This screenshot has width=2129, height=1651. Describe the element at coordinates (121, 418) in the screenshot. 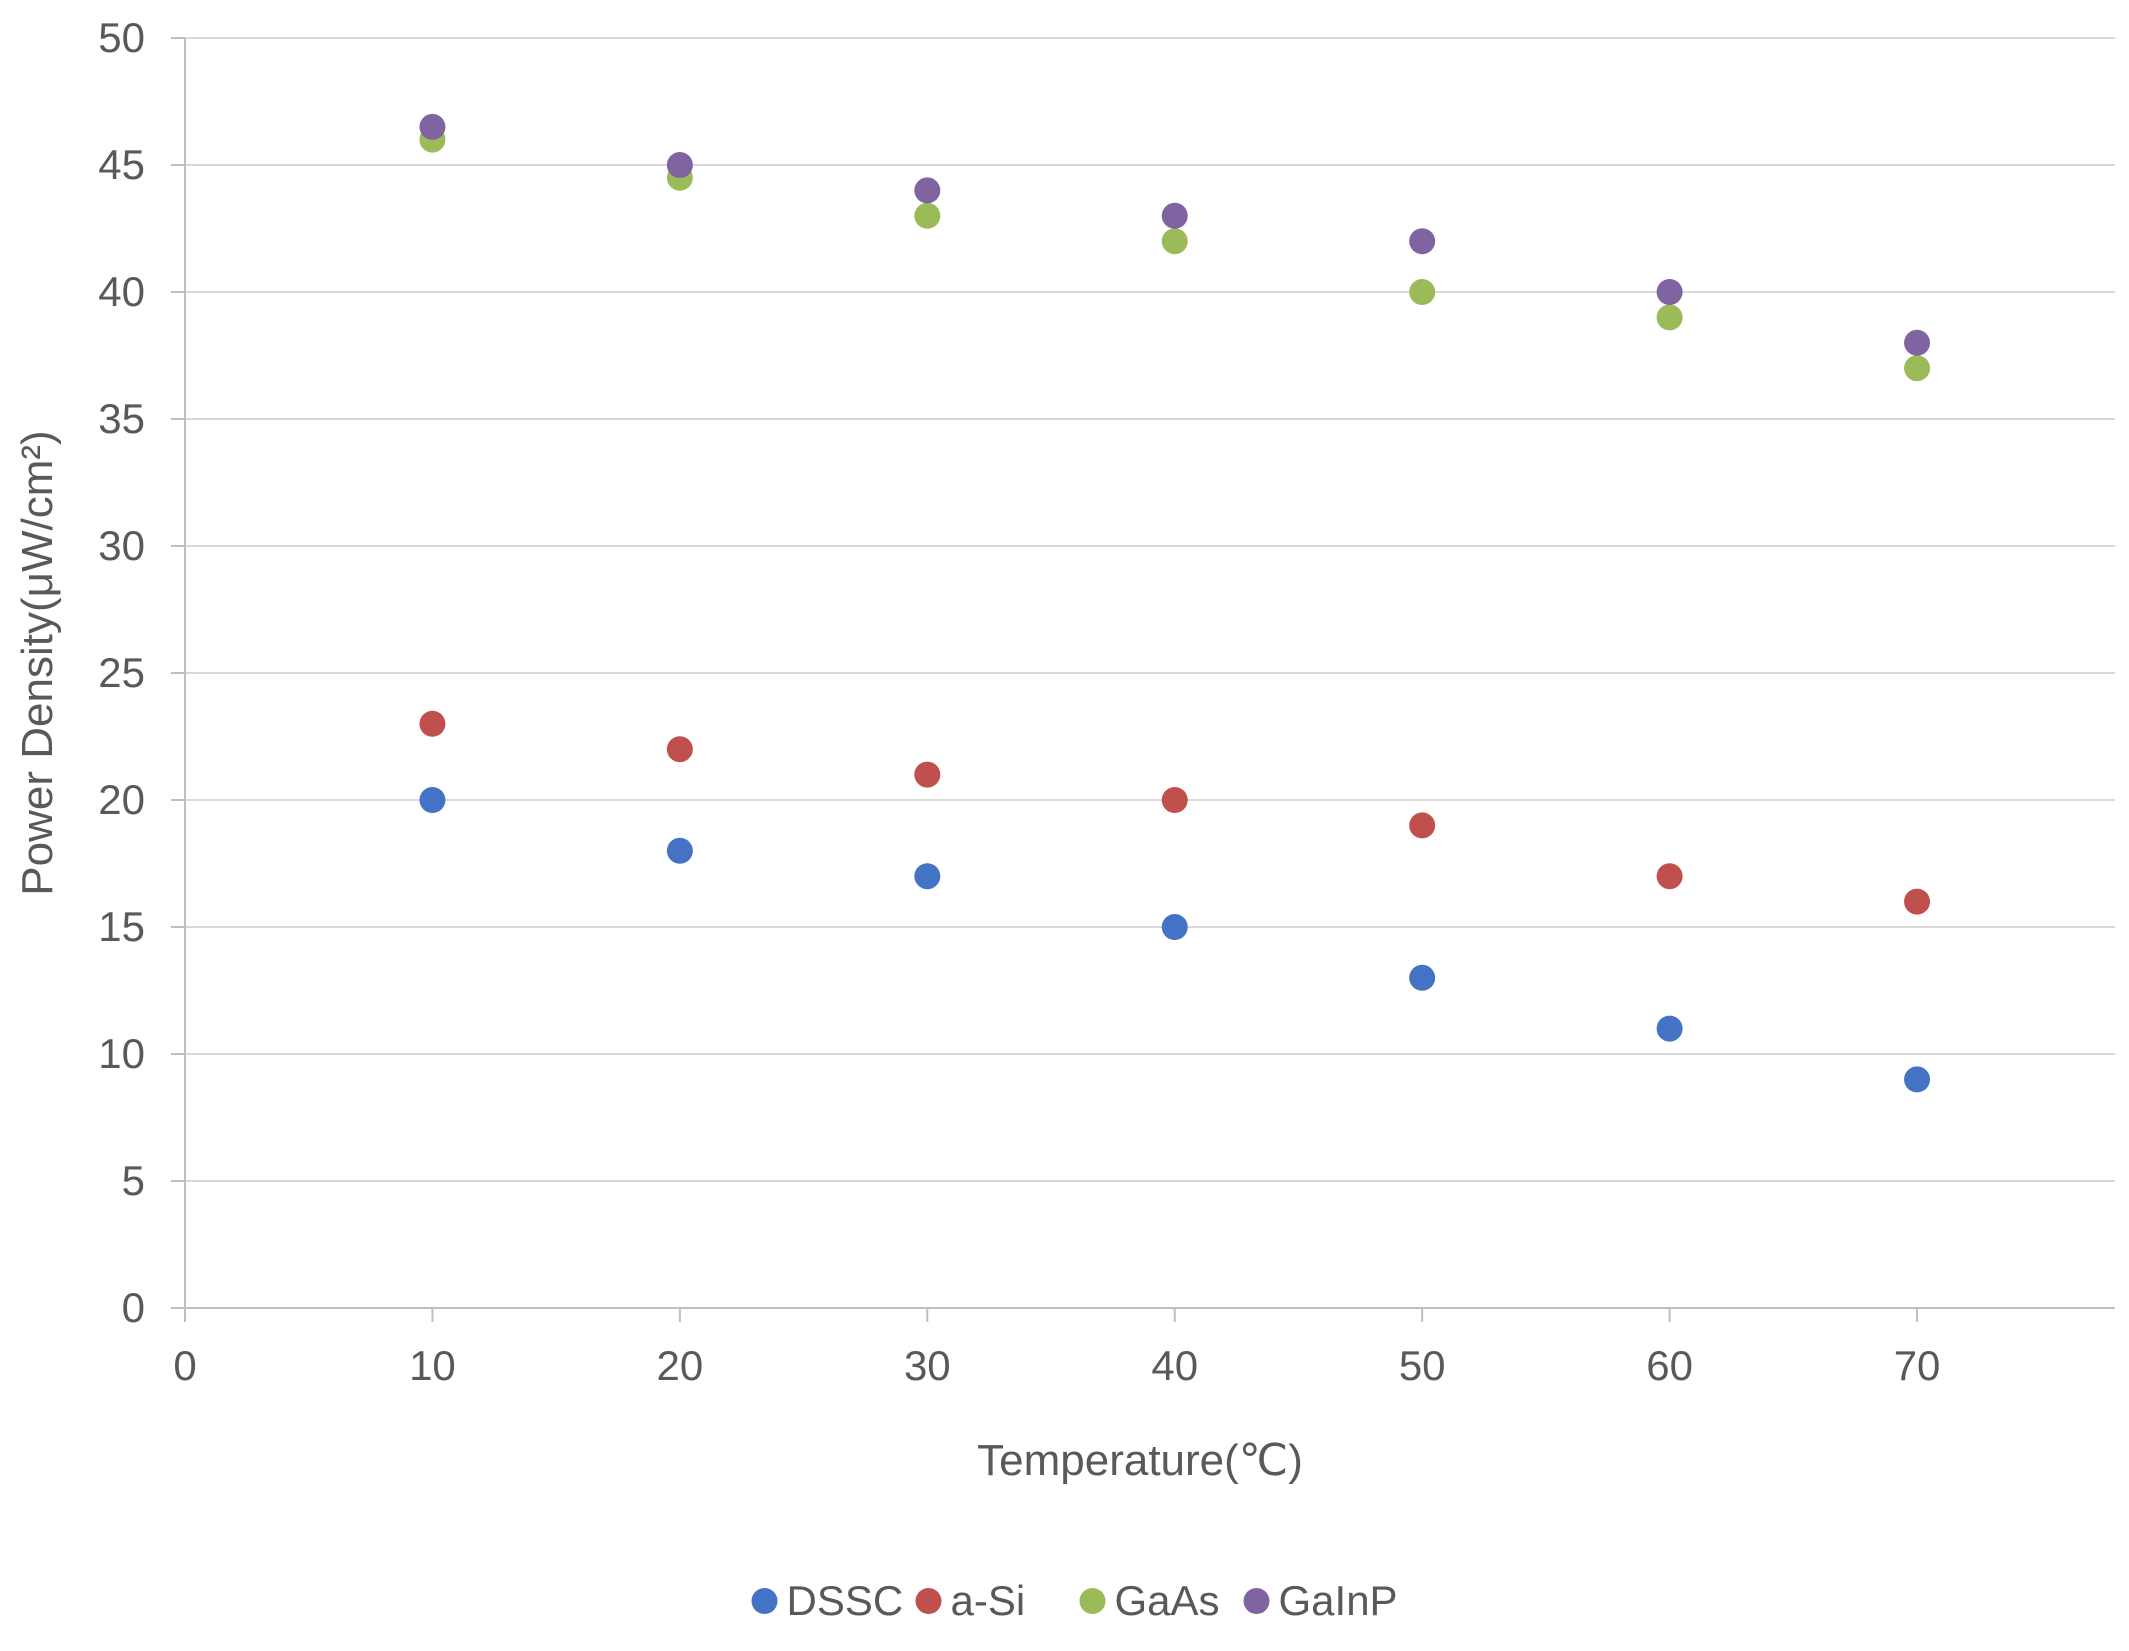

I see `y-tick-label: 35` at that location.